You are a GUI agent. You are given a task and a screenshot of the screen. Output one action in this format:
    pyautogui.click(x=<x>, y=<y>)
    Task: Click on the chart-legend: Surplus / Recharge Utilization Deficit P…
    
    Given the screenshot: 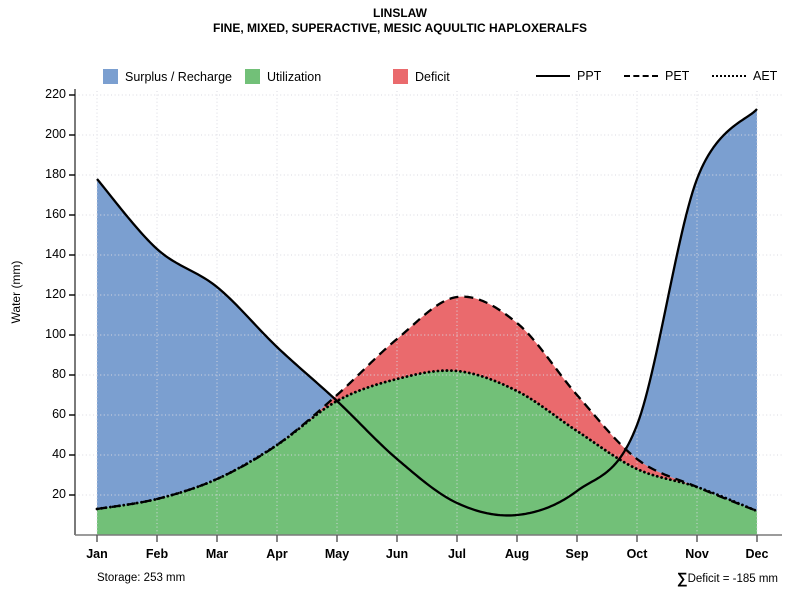 What is the action you would take?
    pyautogui.click(x=400, y=79)
    